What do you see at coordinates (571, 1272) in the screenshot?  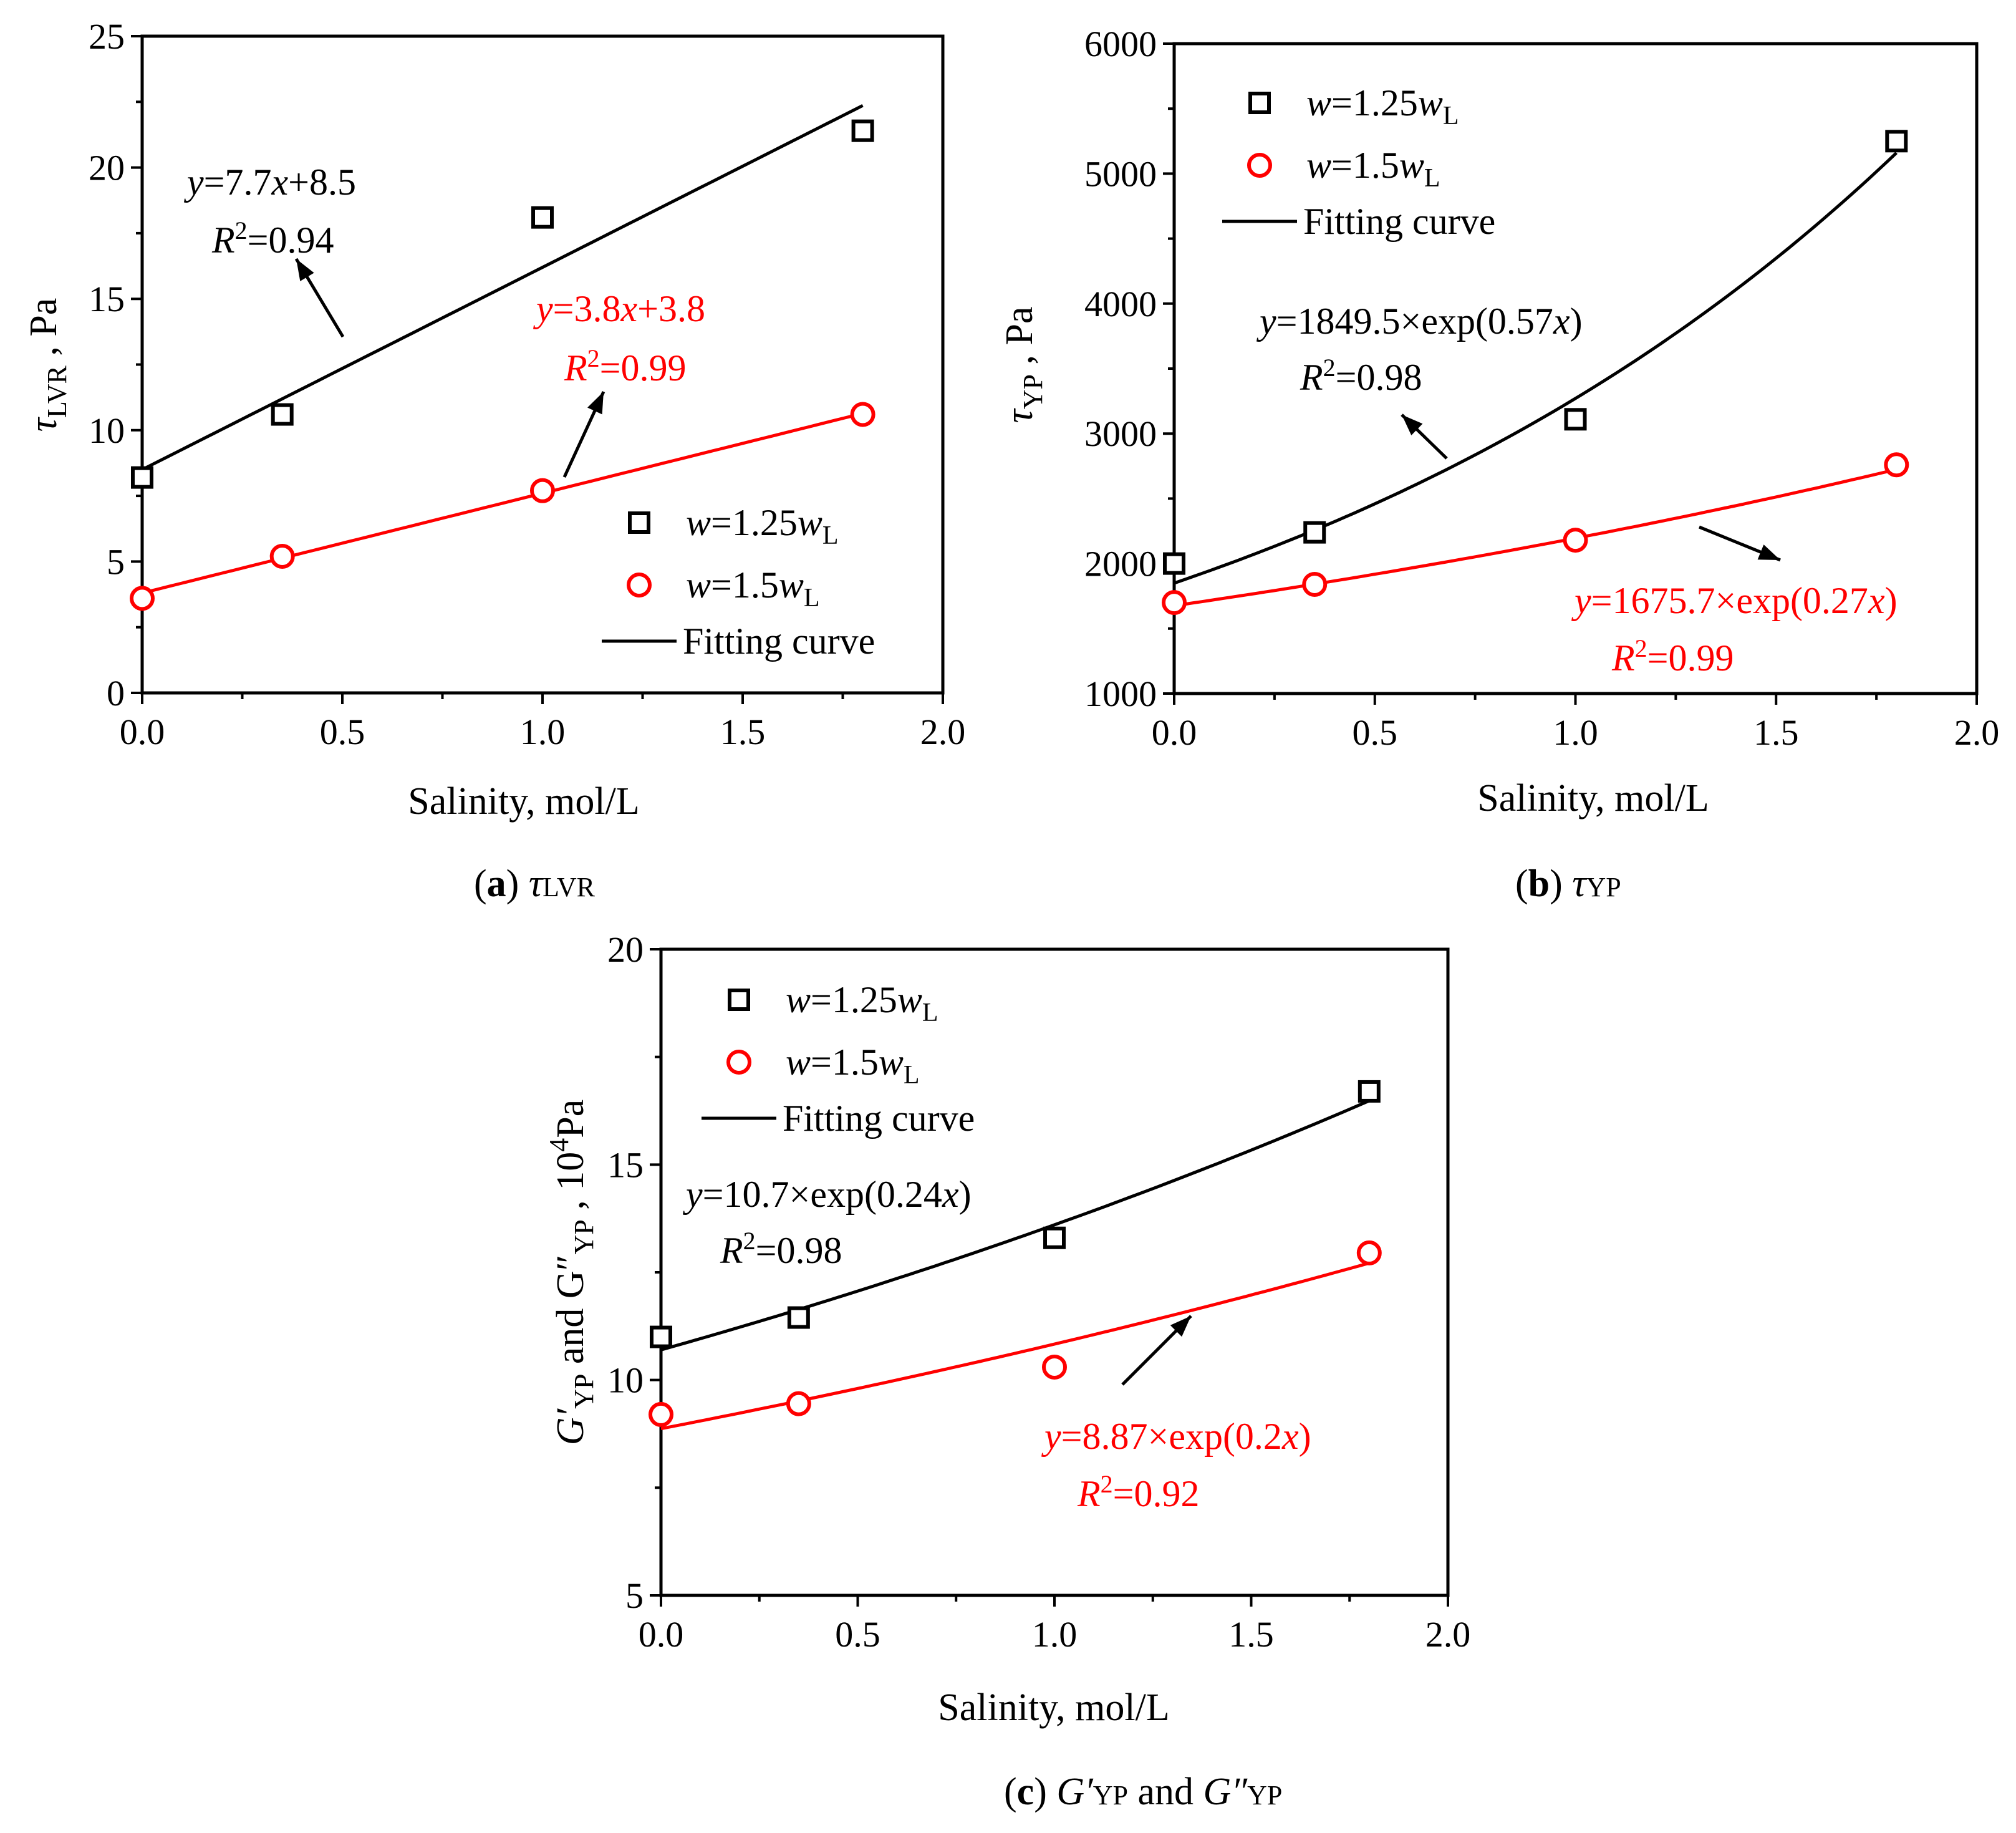 I see `y-axis-title: G′YP and G″YP , 104Pa` at bounding box center [571, 1272].